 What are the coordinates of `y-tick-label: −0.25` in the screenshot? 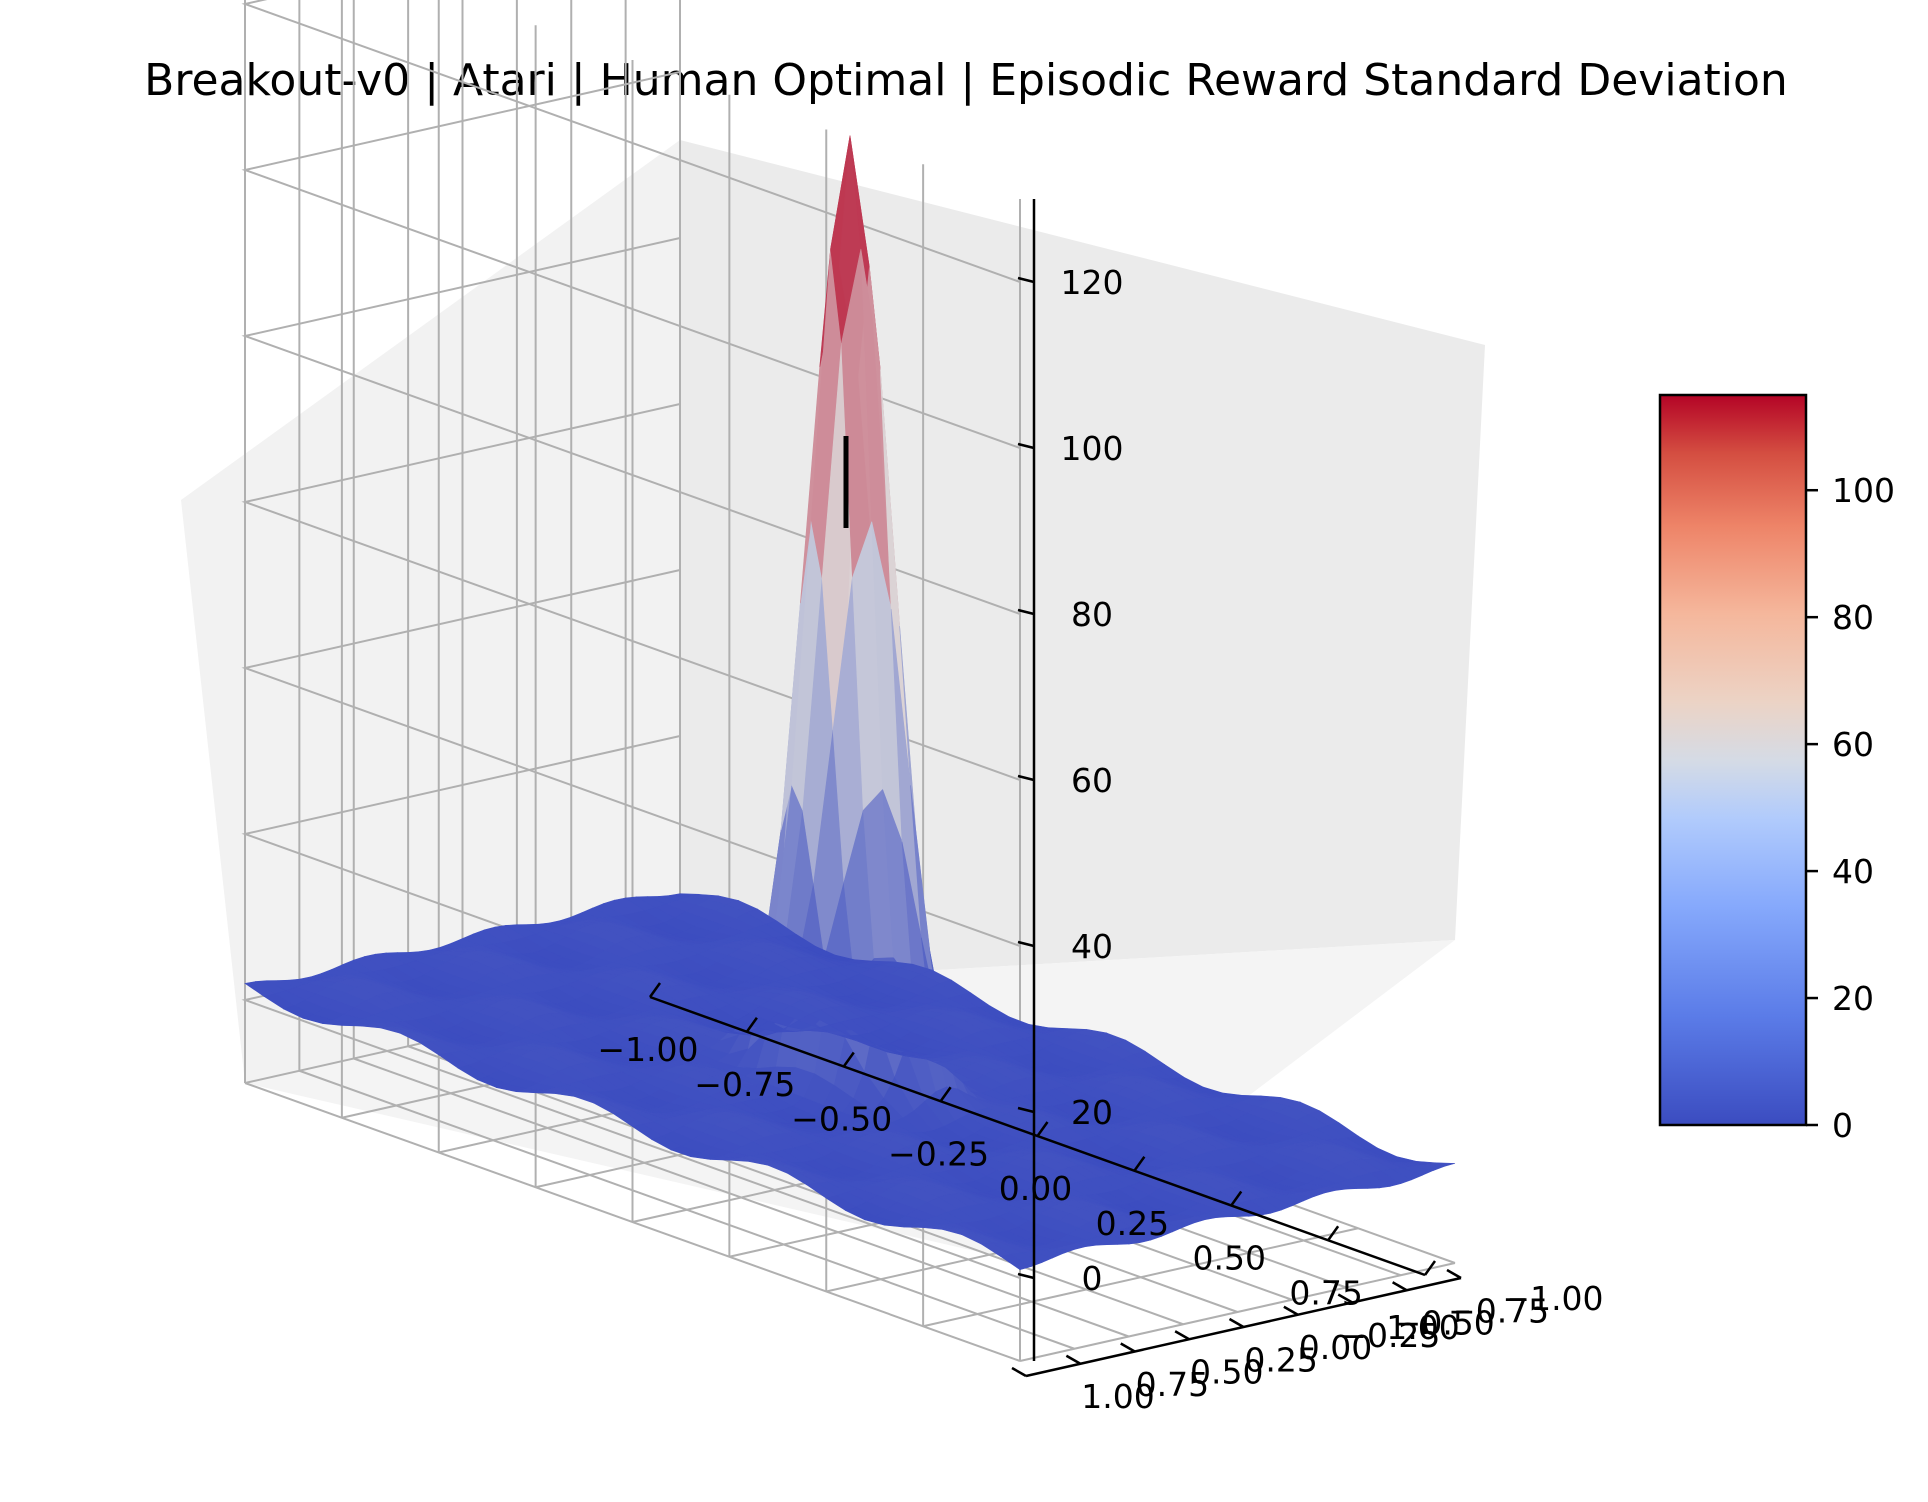 It's located at (1389, 1335).